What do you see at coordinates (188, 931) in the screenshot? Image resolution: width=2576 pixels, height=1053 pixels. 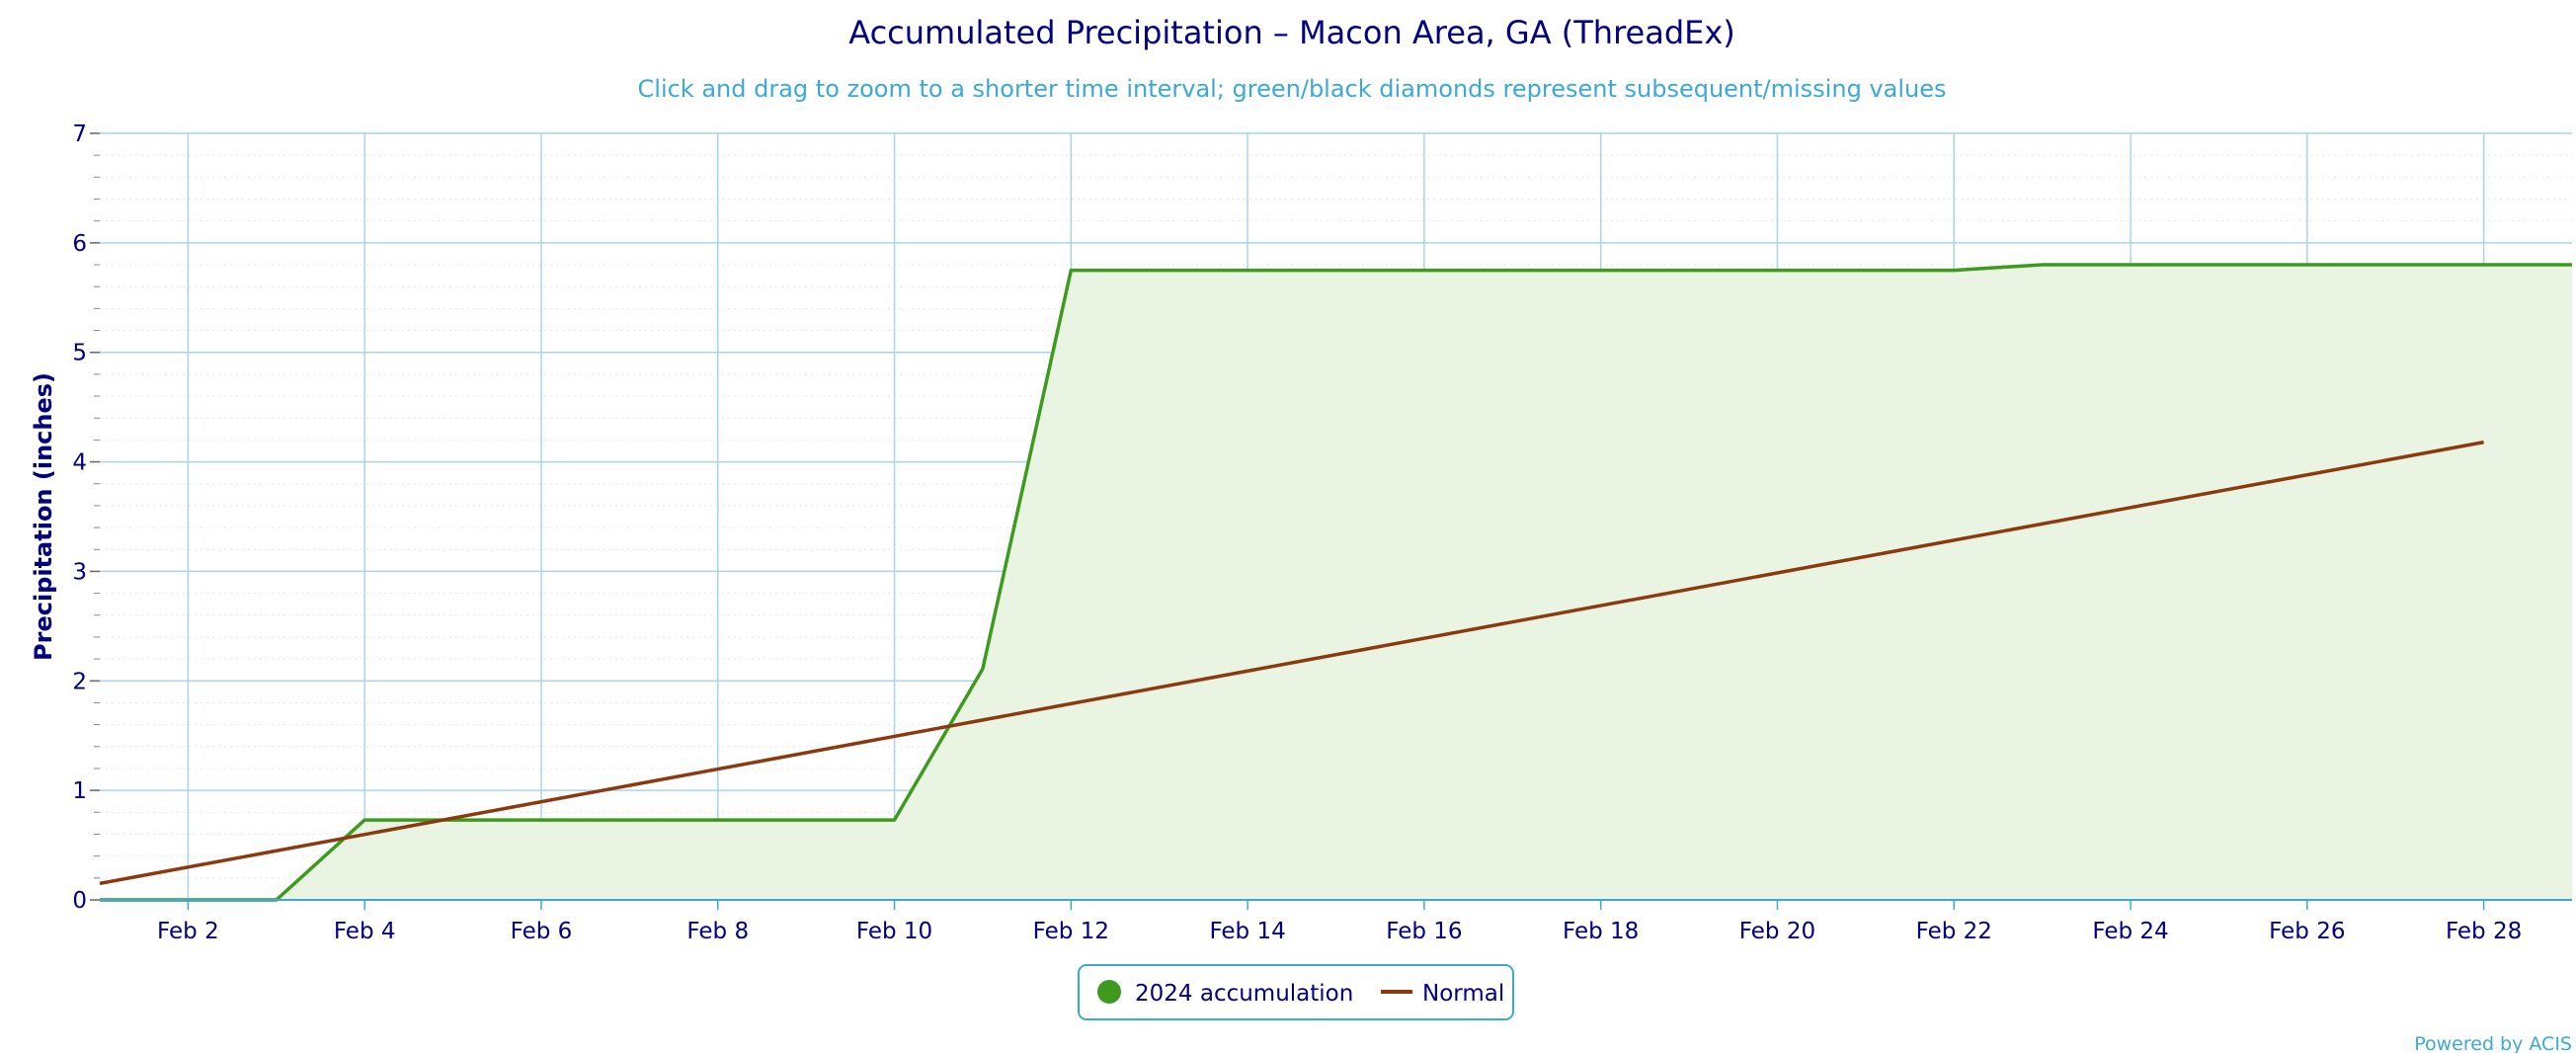 I see `x-tick-label: Feb 2` at bounding box center [188, 931].